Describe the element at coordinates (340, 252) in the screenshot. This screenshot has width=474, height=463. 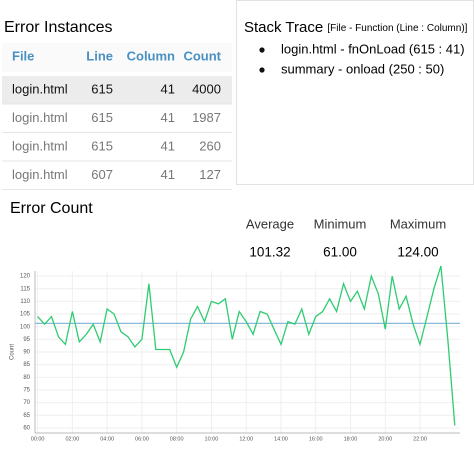
I see `stat-value: 61.00` at that location.